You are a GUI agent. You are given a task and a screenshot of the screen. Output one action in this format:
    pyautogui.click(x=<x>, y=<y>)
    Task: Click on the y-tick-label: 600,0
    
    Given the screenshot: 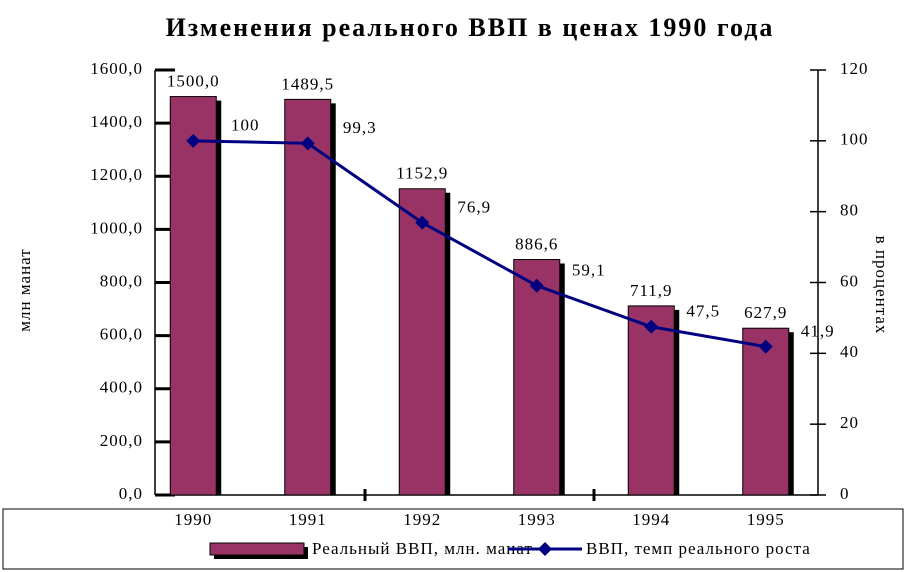 What is the action you would take?
    pyautogui.click(x=121, y=334)
    